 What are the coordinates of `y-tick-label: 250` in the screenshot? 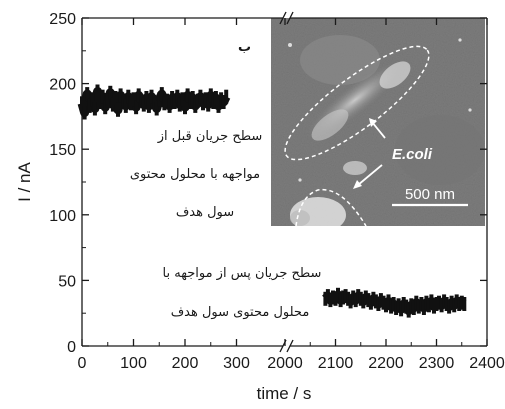 It's located at (62, 19).